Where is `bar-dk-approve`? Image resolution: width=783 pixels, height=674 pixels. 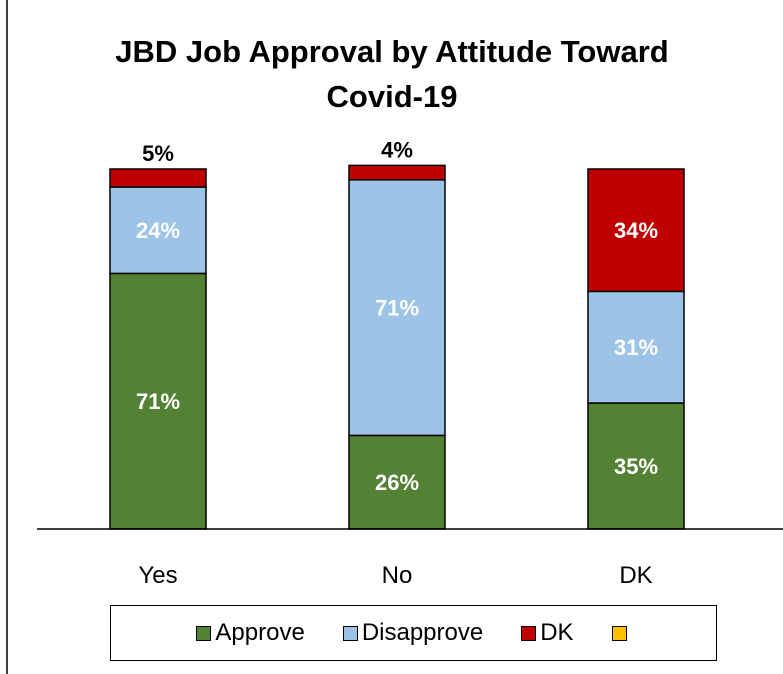 bar-dk-approve is located at coordinates (636, 466).